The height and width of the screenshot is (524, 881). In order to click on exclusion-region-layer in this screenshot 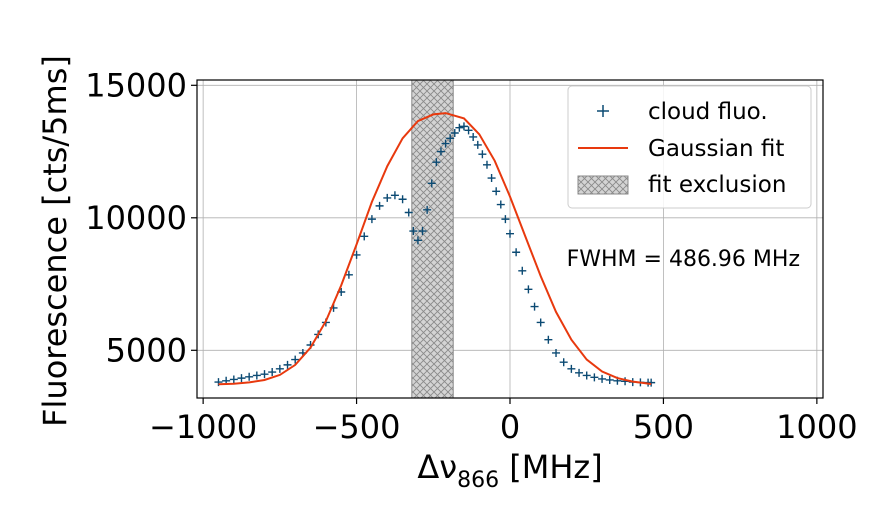, I will do `click(432, 239)`.